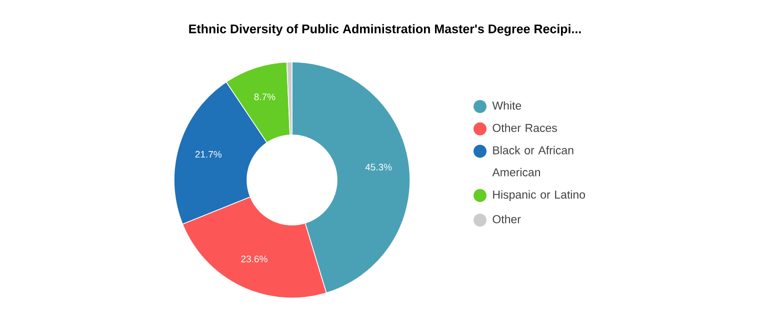 This screenshot has width=770, height=335. I want to click on legend-label: Black or African American, so click(533, 161).